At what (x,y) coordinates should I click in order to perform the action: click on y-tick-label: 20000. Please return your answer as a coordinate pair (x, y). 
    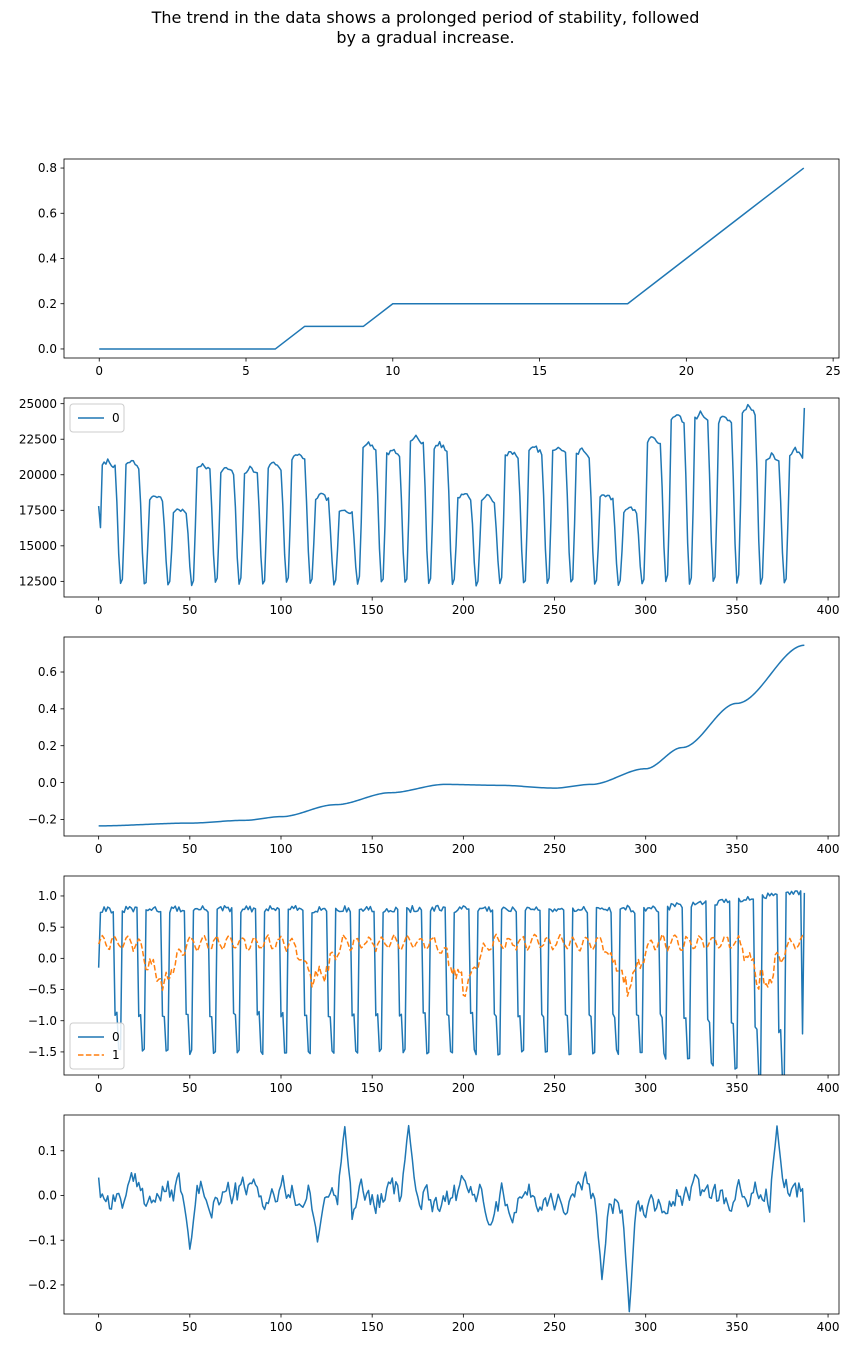
    Looking at the image, I should click on (38, 475).